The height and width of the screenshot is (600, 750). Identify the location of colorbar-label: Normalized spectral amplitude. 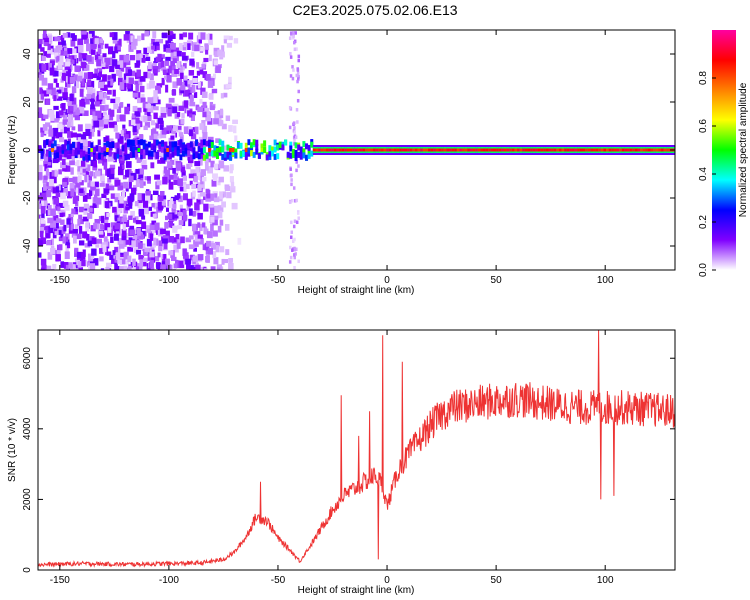
(743, 149).